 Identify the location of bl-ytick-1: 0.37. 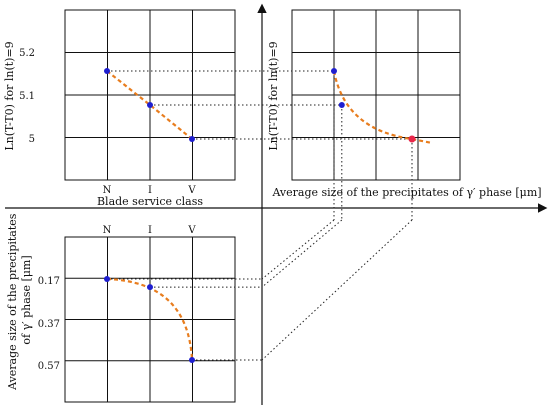
(49, 324).